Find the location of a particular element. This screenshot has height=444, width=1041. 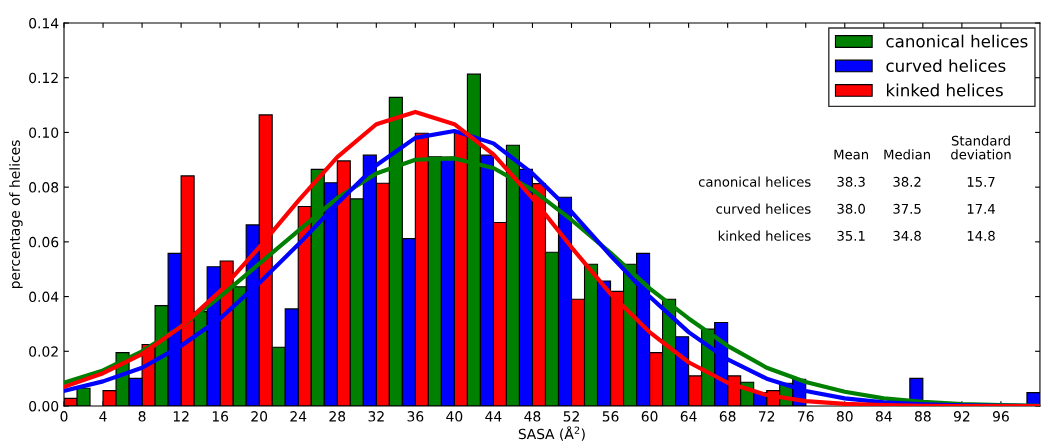

x-tick-label: 60 is located at coordinates (649, 416).